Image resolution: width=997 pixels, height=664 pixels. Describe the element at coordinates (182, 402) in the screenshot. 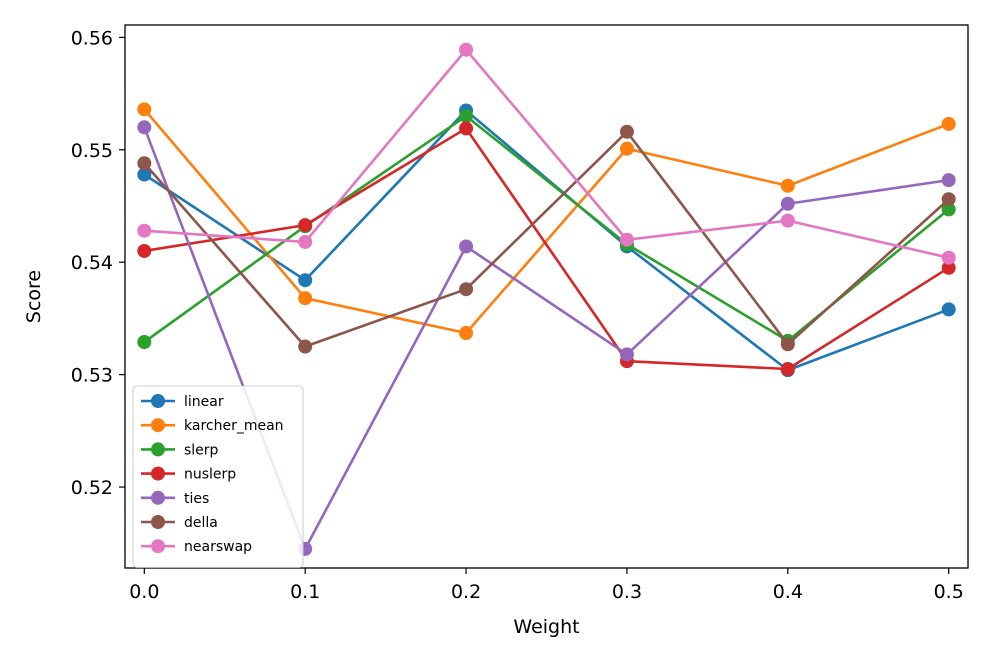

I see `legend-item: linear` at that location.